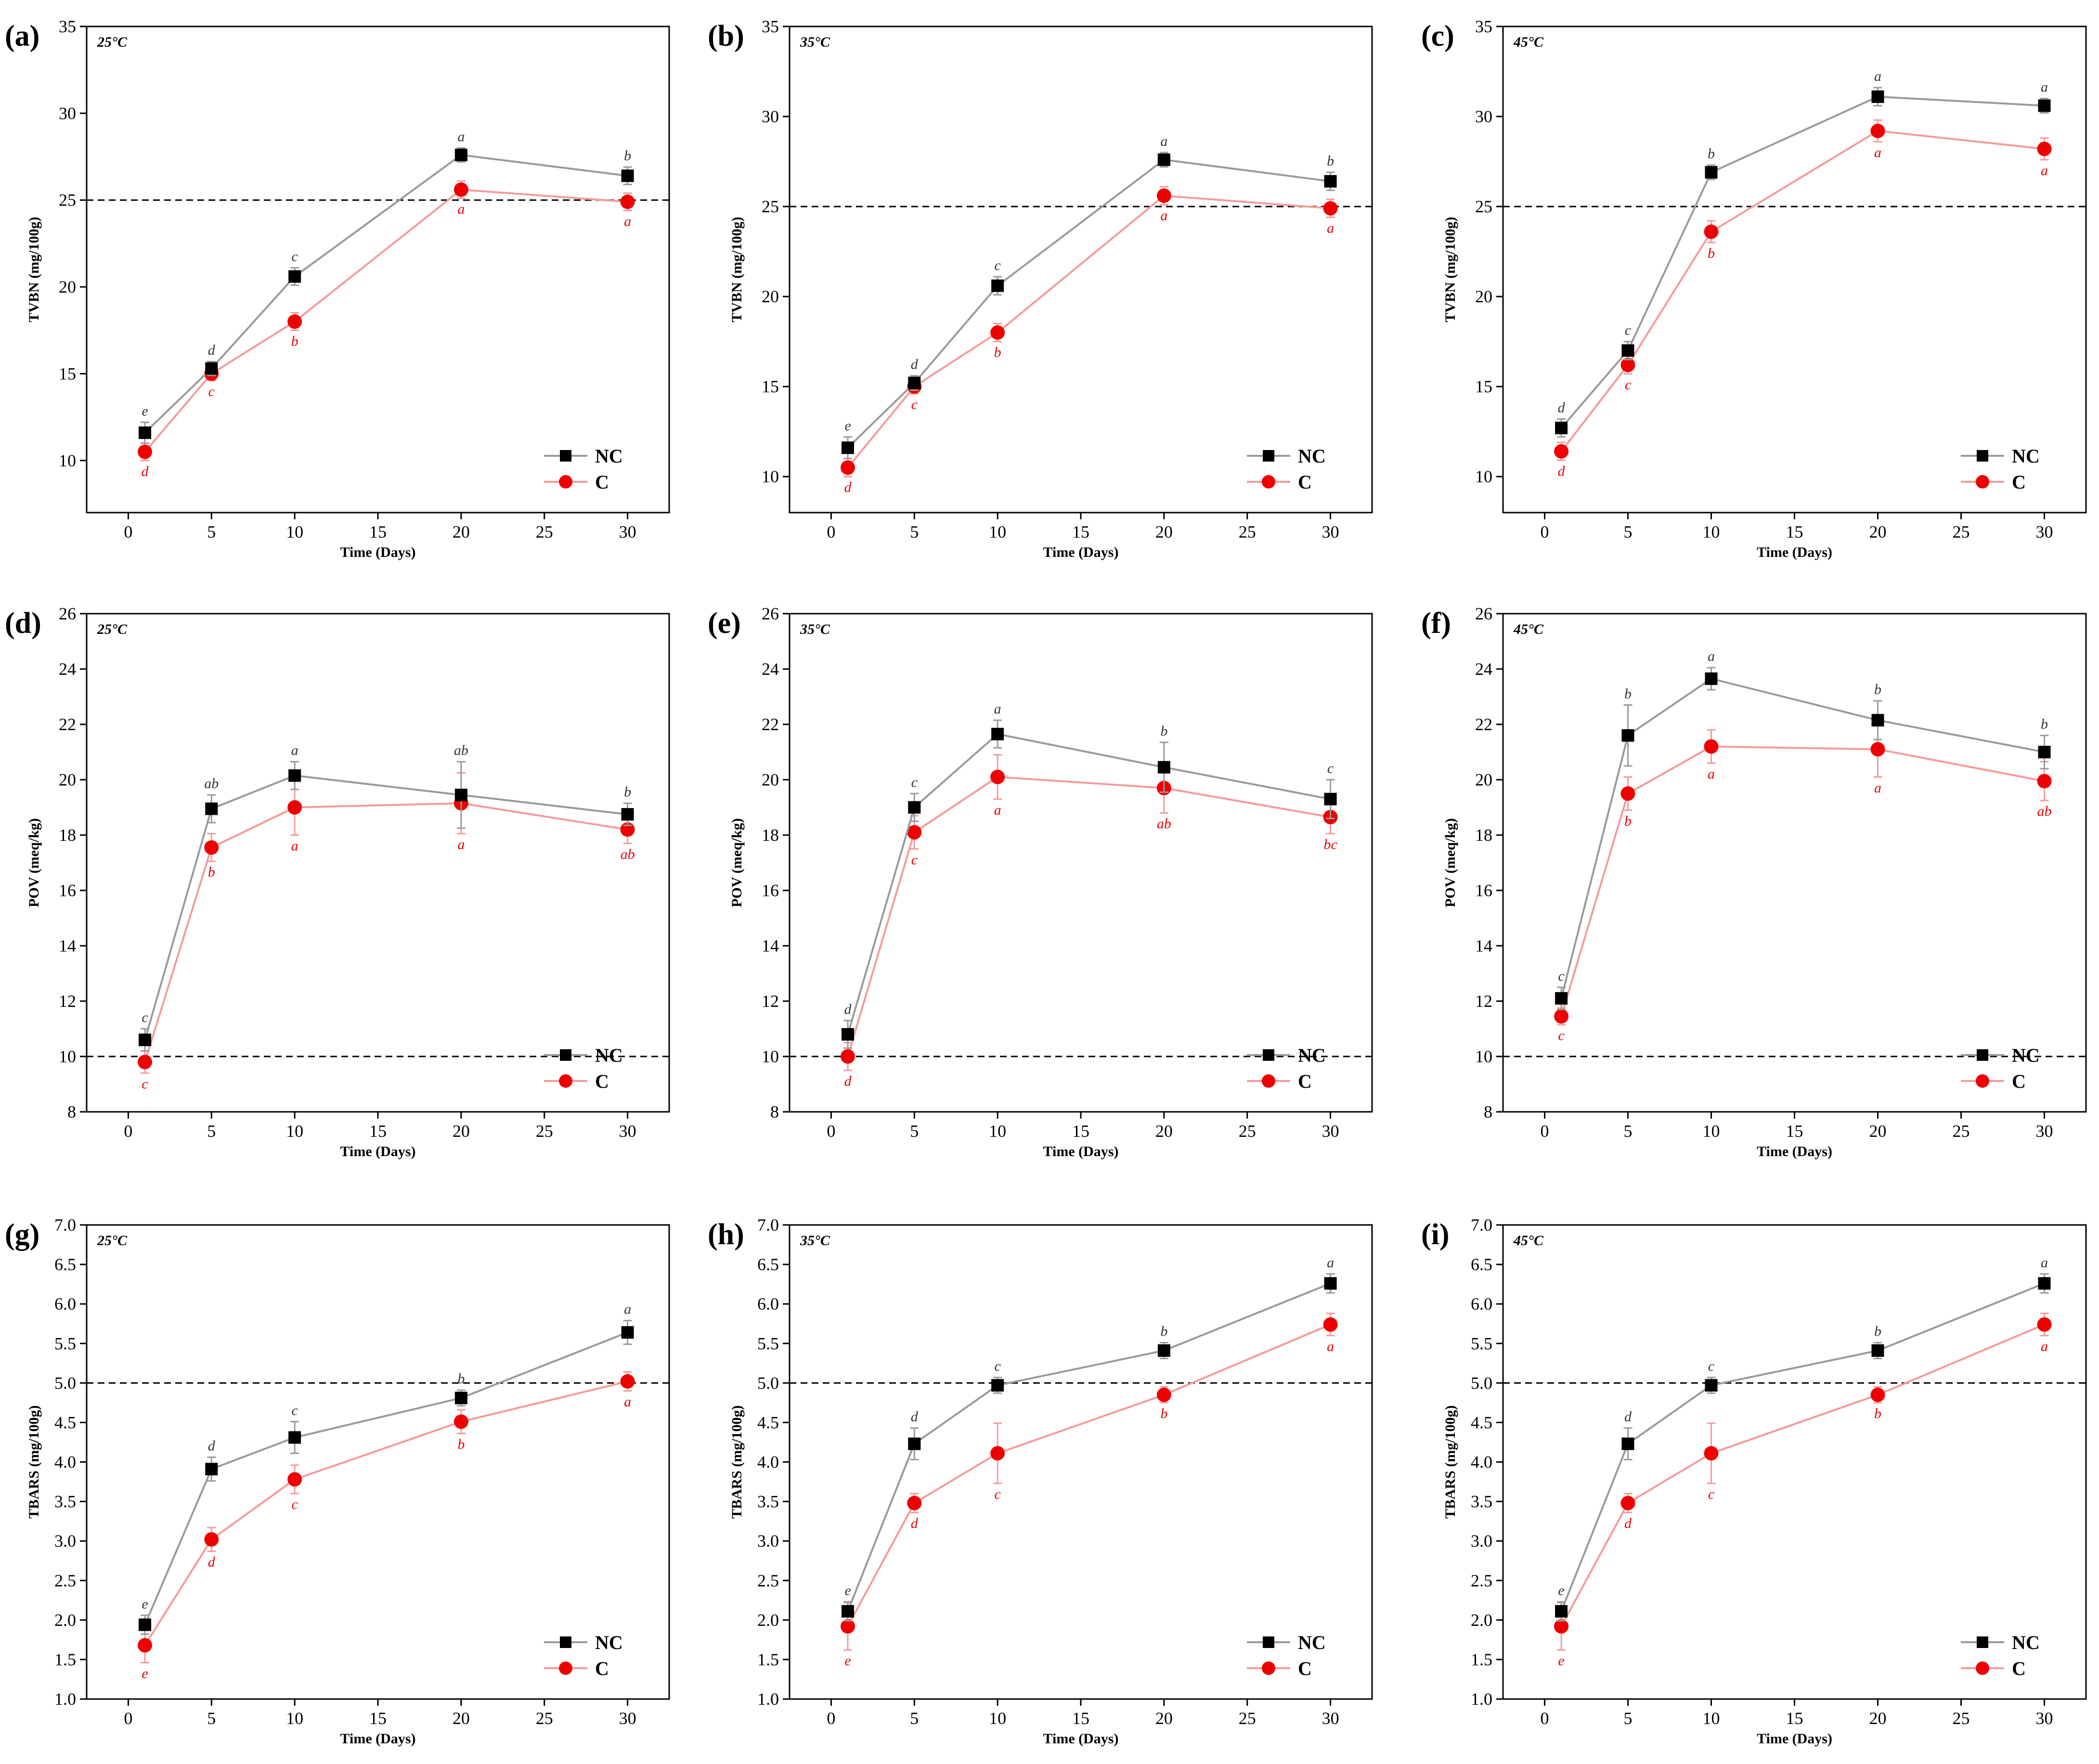  What do you see at coordinates (461, 1131) in the screenshot?
I see `x-tick-label: 20` at bounding box center [461, 1131].